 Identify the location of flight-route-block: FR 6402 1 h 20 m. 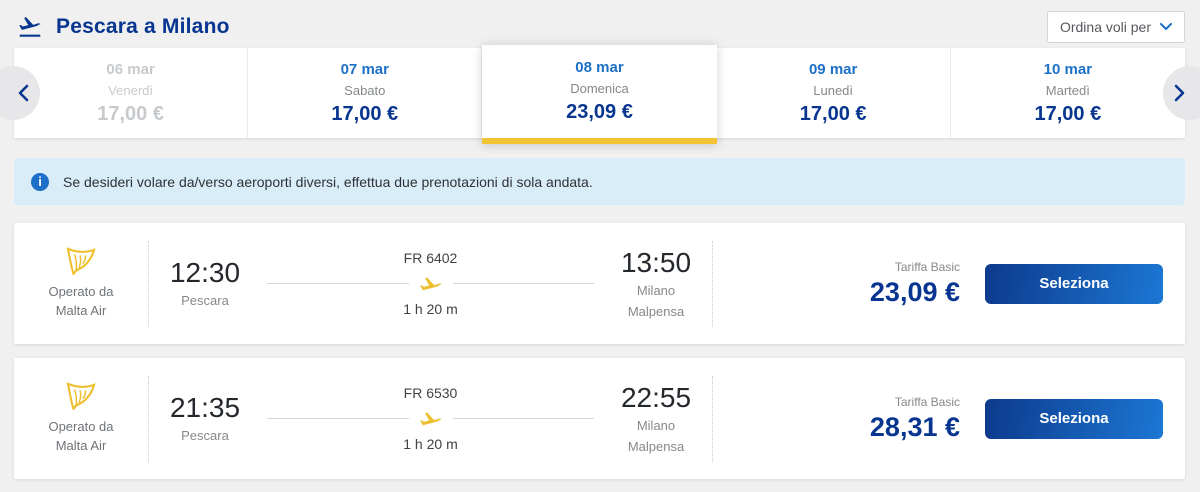
(430, 283).